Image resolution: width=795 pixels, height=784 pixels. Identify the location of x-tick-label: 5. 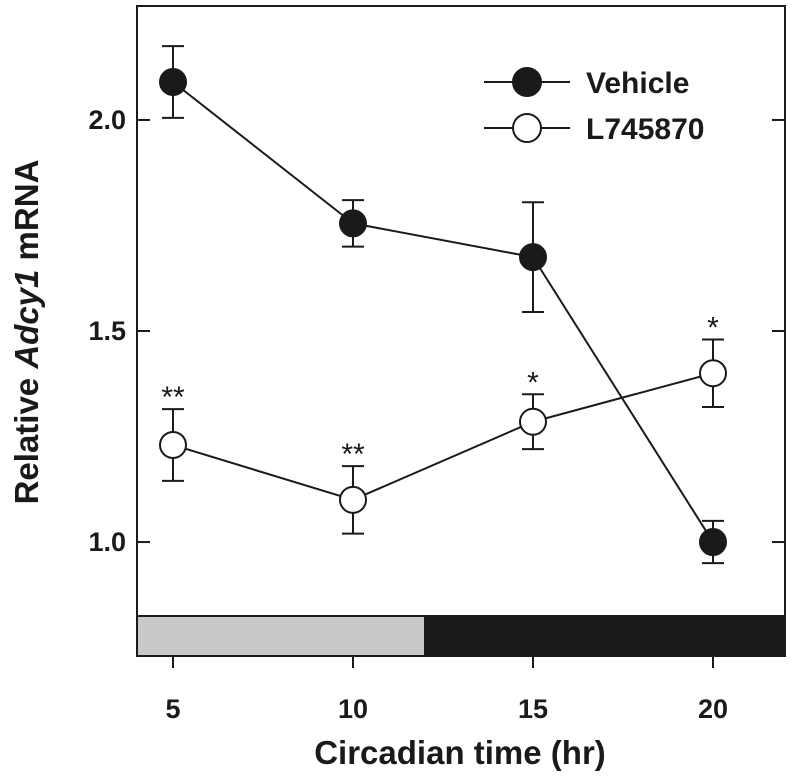
(172, 709).